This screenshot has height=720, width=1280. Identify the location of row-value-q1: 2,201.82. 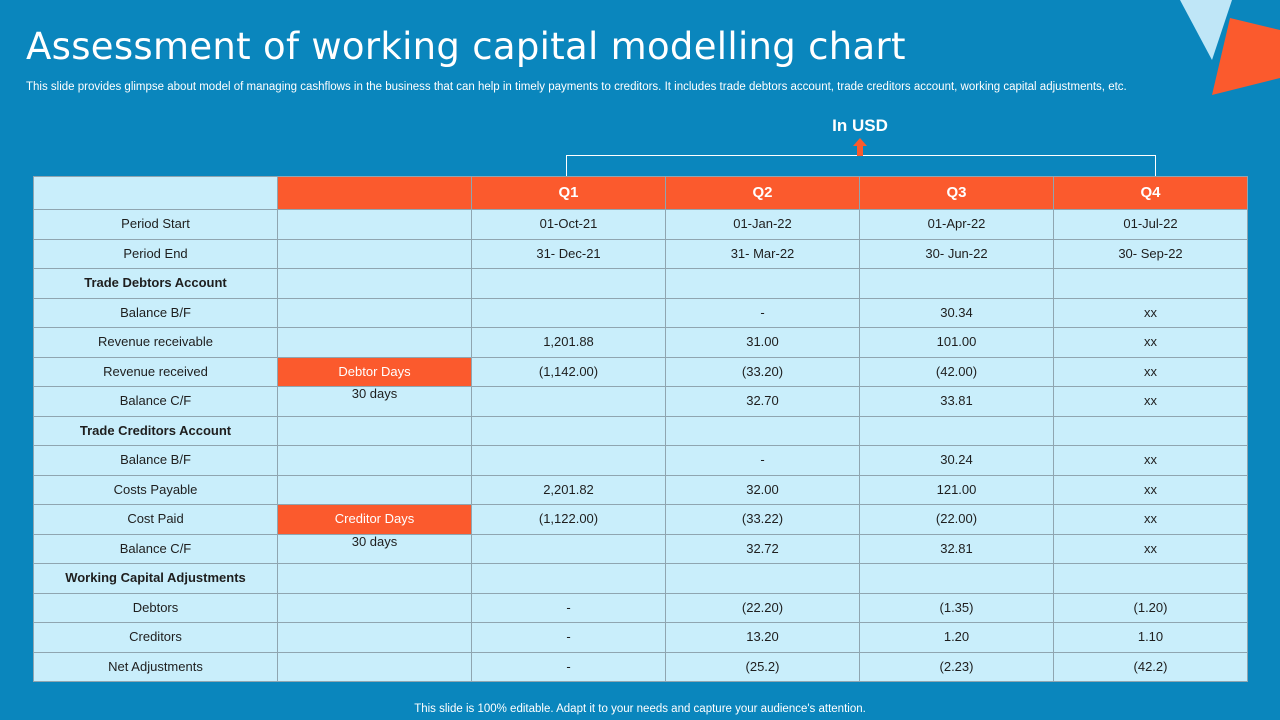
(568, 489).